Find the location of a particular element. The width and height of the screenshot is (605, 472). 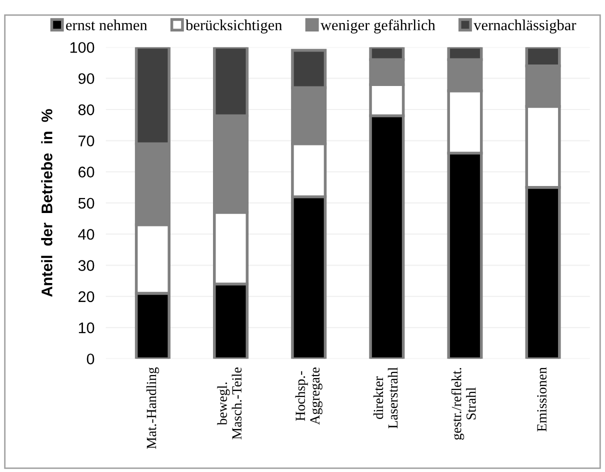

x-tick-label: bewegl. Masch.-Teile is located at coordinates (229, 404).